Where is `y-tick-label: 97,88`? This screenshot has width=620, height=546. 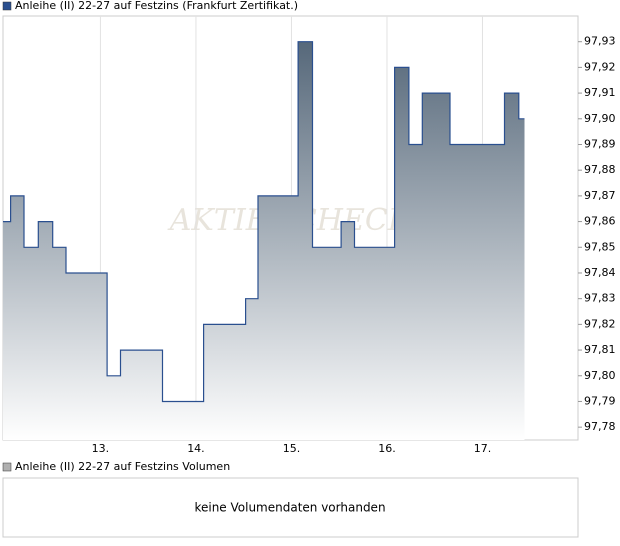
y-tick-label: 97,88 is located at coordinates (600, 169).